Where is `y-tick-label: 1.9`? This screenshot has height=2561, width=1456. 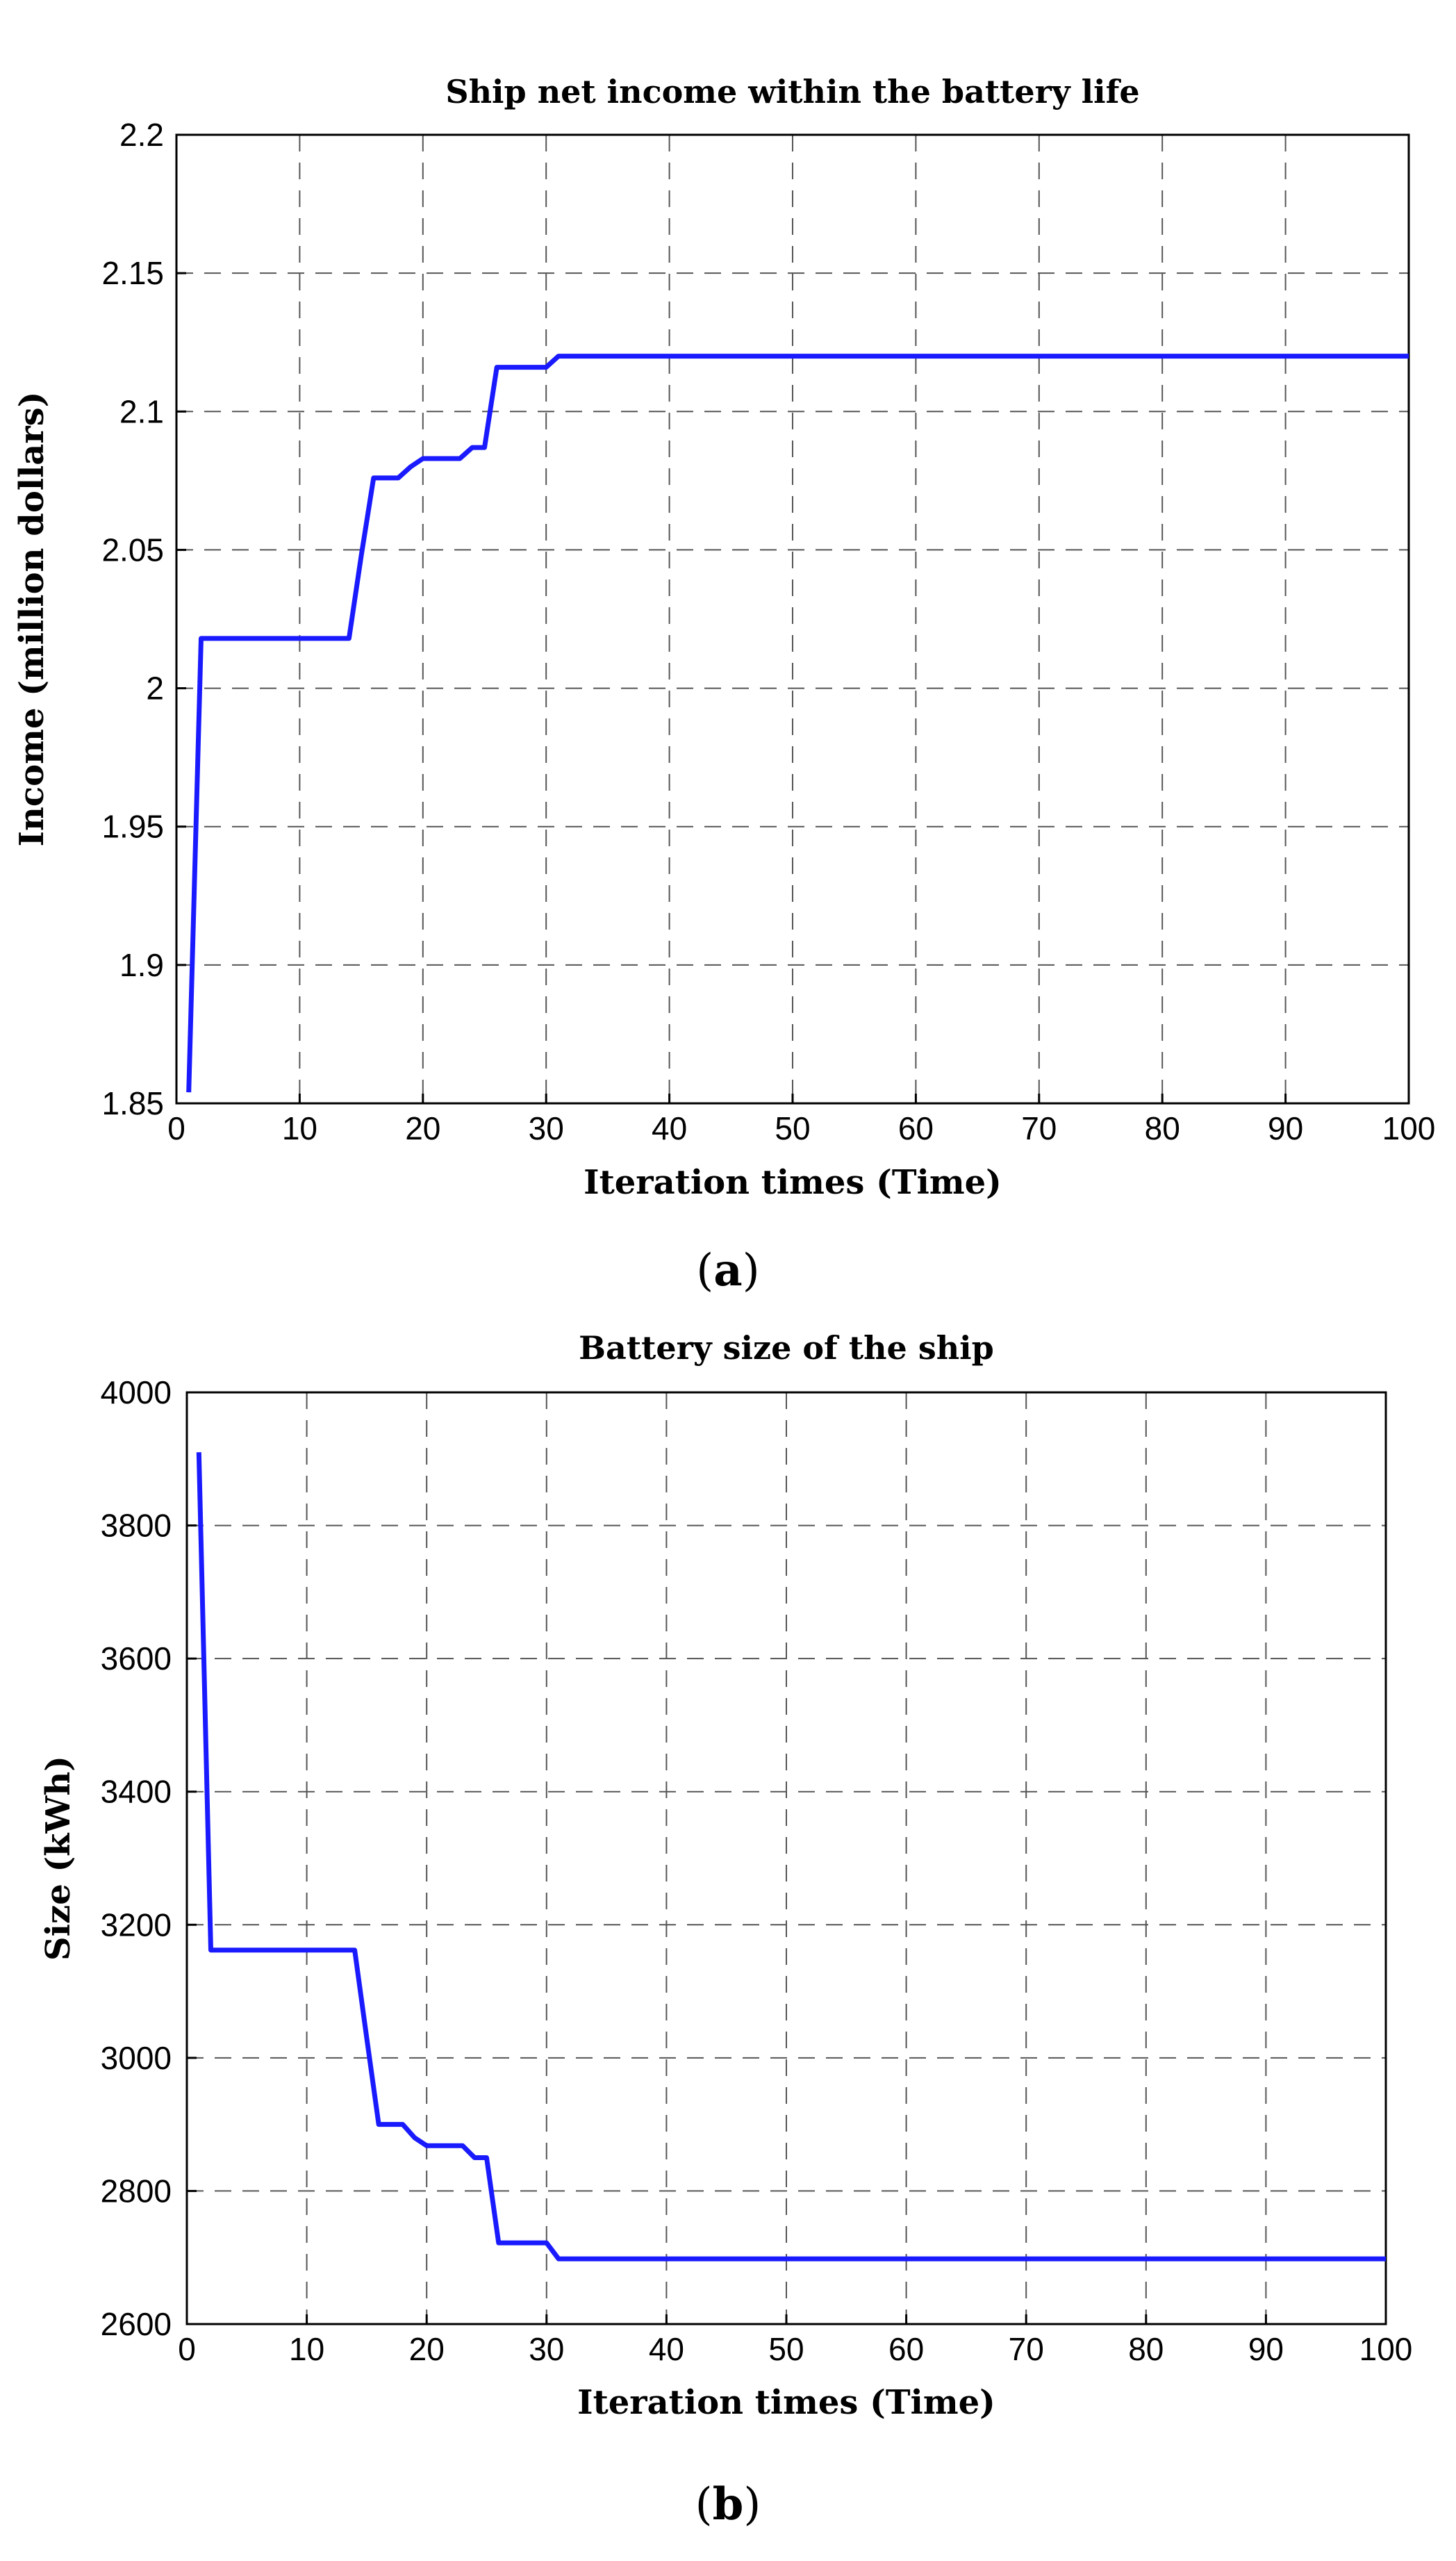 y-tick-label: 1.9 is located at coordinates (141, 965).